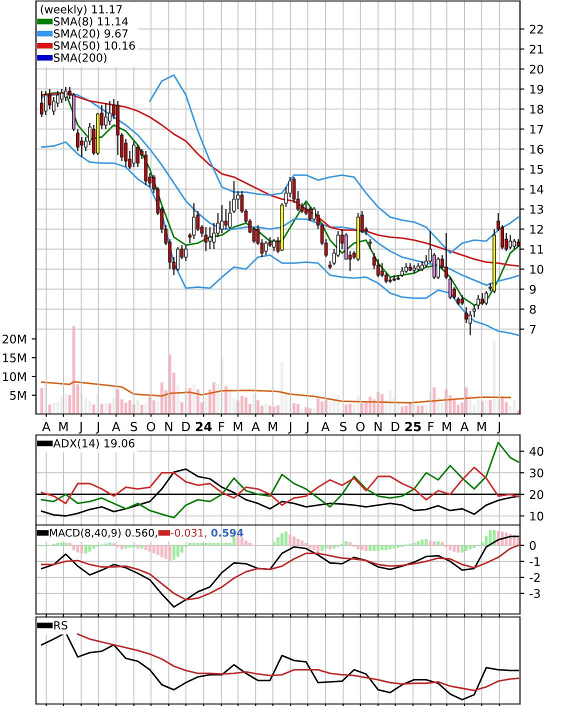  I want to click on legend-label: SMA(8) 11.14, so click(91, 21).